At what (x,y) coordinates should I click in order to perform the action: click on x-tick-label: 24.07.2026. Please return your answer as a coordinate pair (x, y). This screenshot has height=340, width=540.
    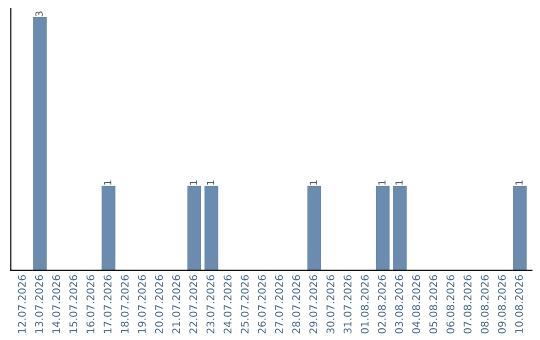
    Looking at the image, I should click on (228, 304).